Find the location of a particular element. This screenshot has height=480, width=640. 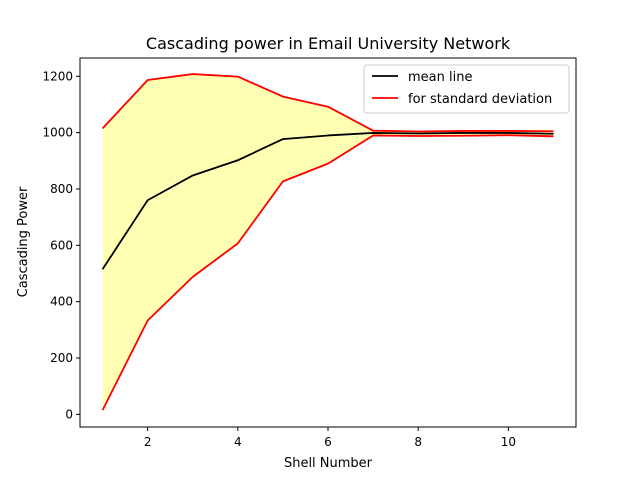

y-tick-label: 1200 is located at coordinates (57, 76).